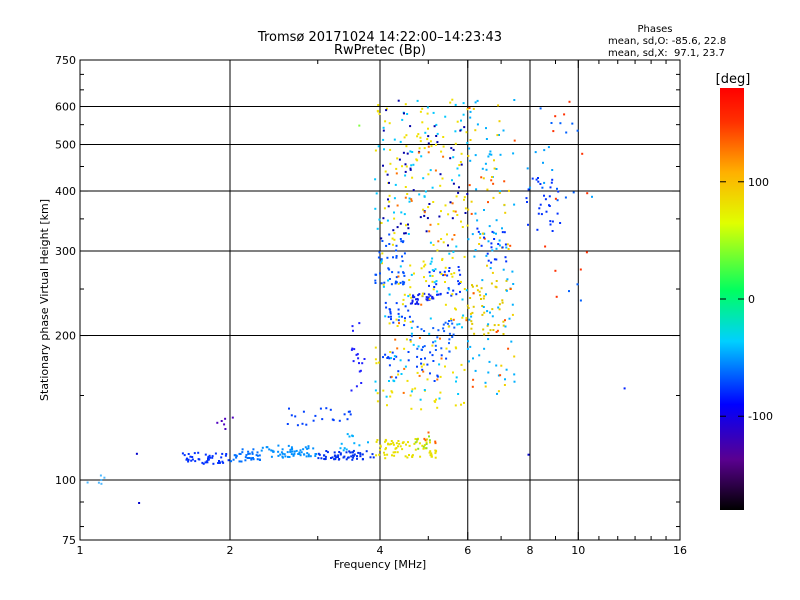 The image size is (800, 600). What do you see at coordinates (230, 550) in the screenshot?
I see `x-tick-label-2: 2` at bounding box center [230, 550].